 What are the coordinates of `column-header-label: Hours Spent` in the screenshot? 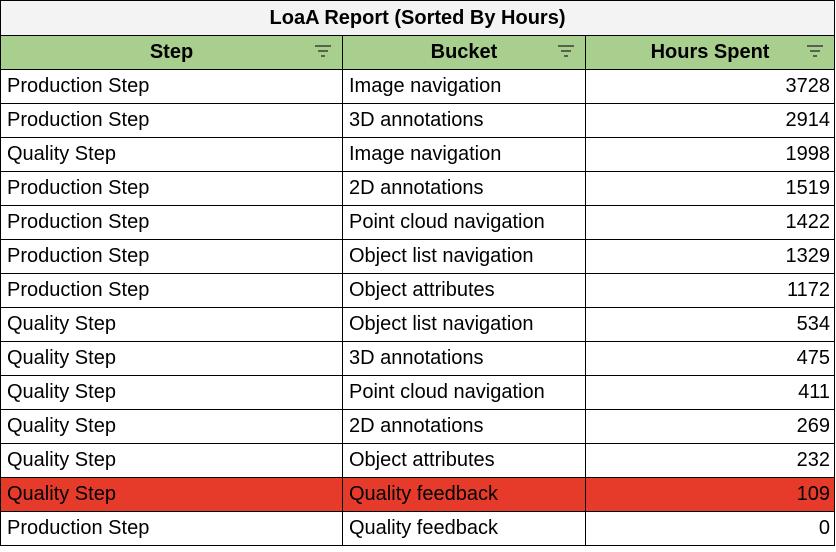 It's located at (710, 52).